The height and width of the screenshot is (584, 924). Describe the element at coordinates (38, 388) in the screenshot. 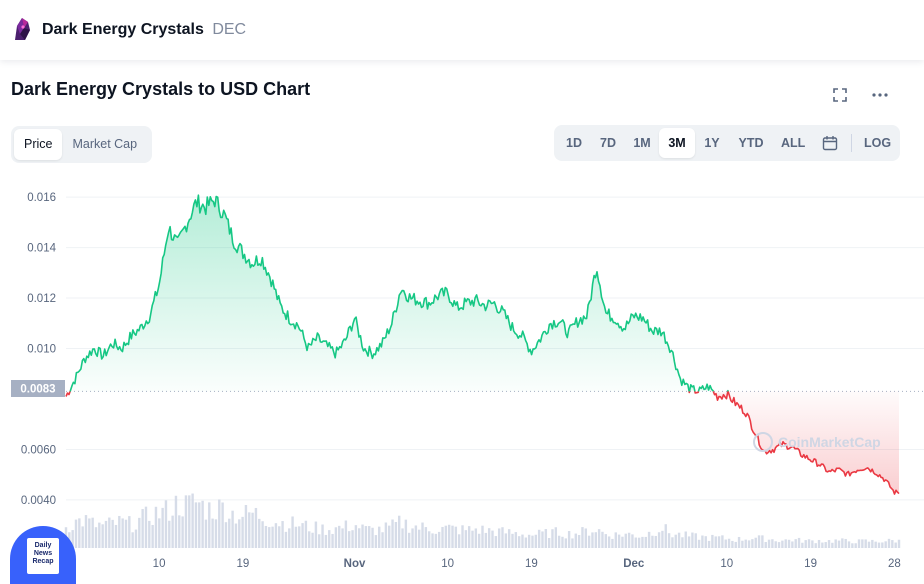

I see `baseline-label: 0.0083` at that location.